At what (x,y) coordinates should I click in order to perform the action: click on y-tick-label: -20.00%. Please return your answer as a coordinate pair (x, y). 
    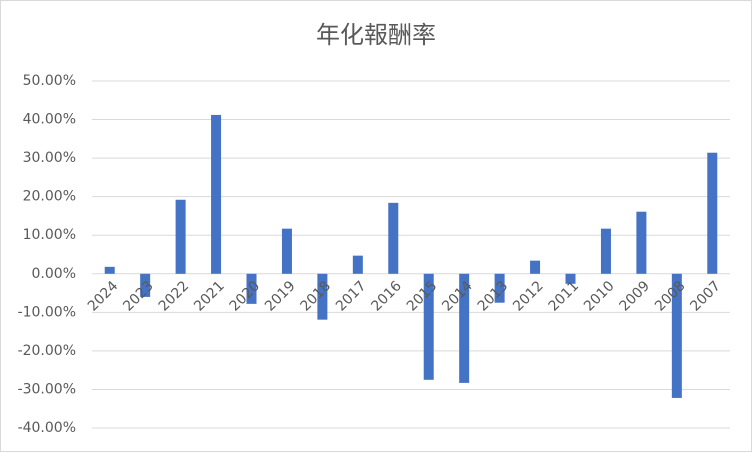
    Looking at the image, I should click on (47, 351).